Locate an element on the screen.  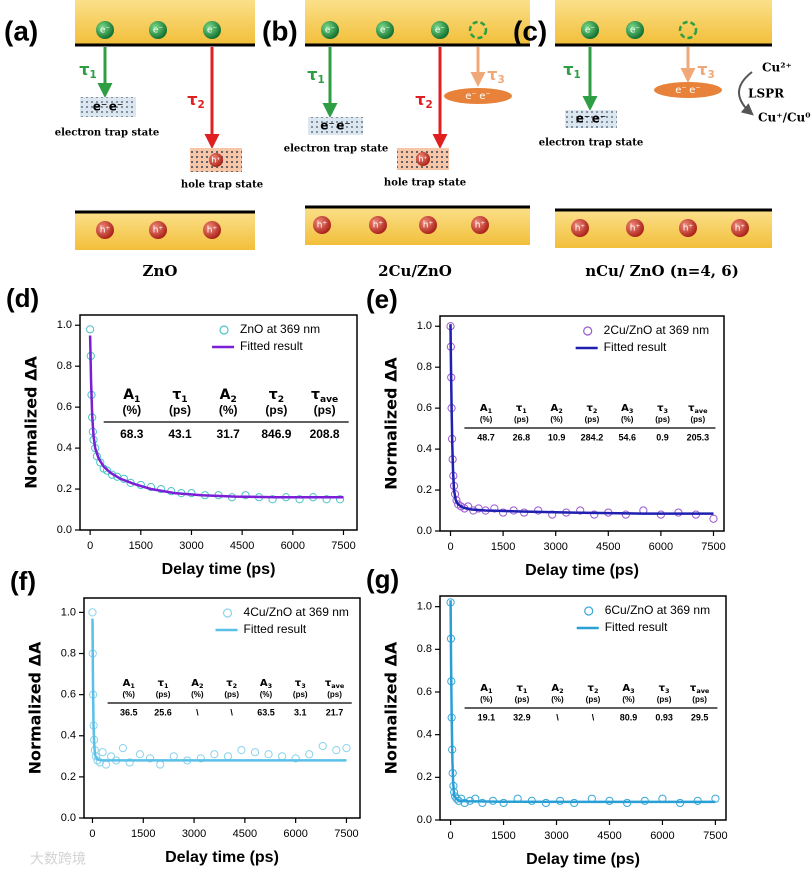
watermark: 大数跨境 is located at coordinates (58, 859).